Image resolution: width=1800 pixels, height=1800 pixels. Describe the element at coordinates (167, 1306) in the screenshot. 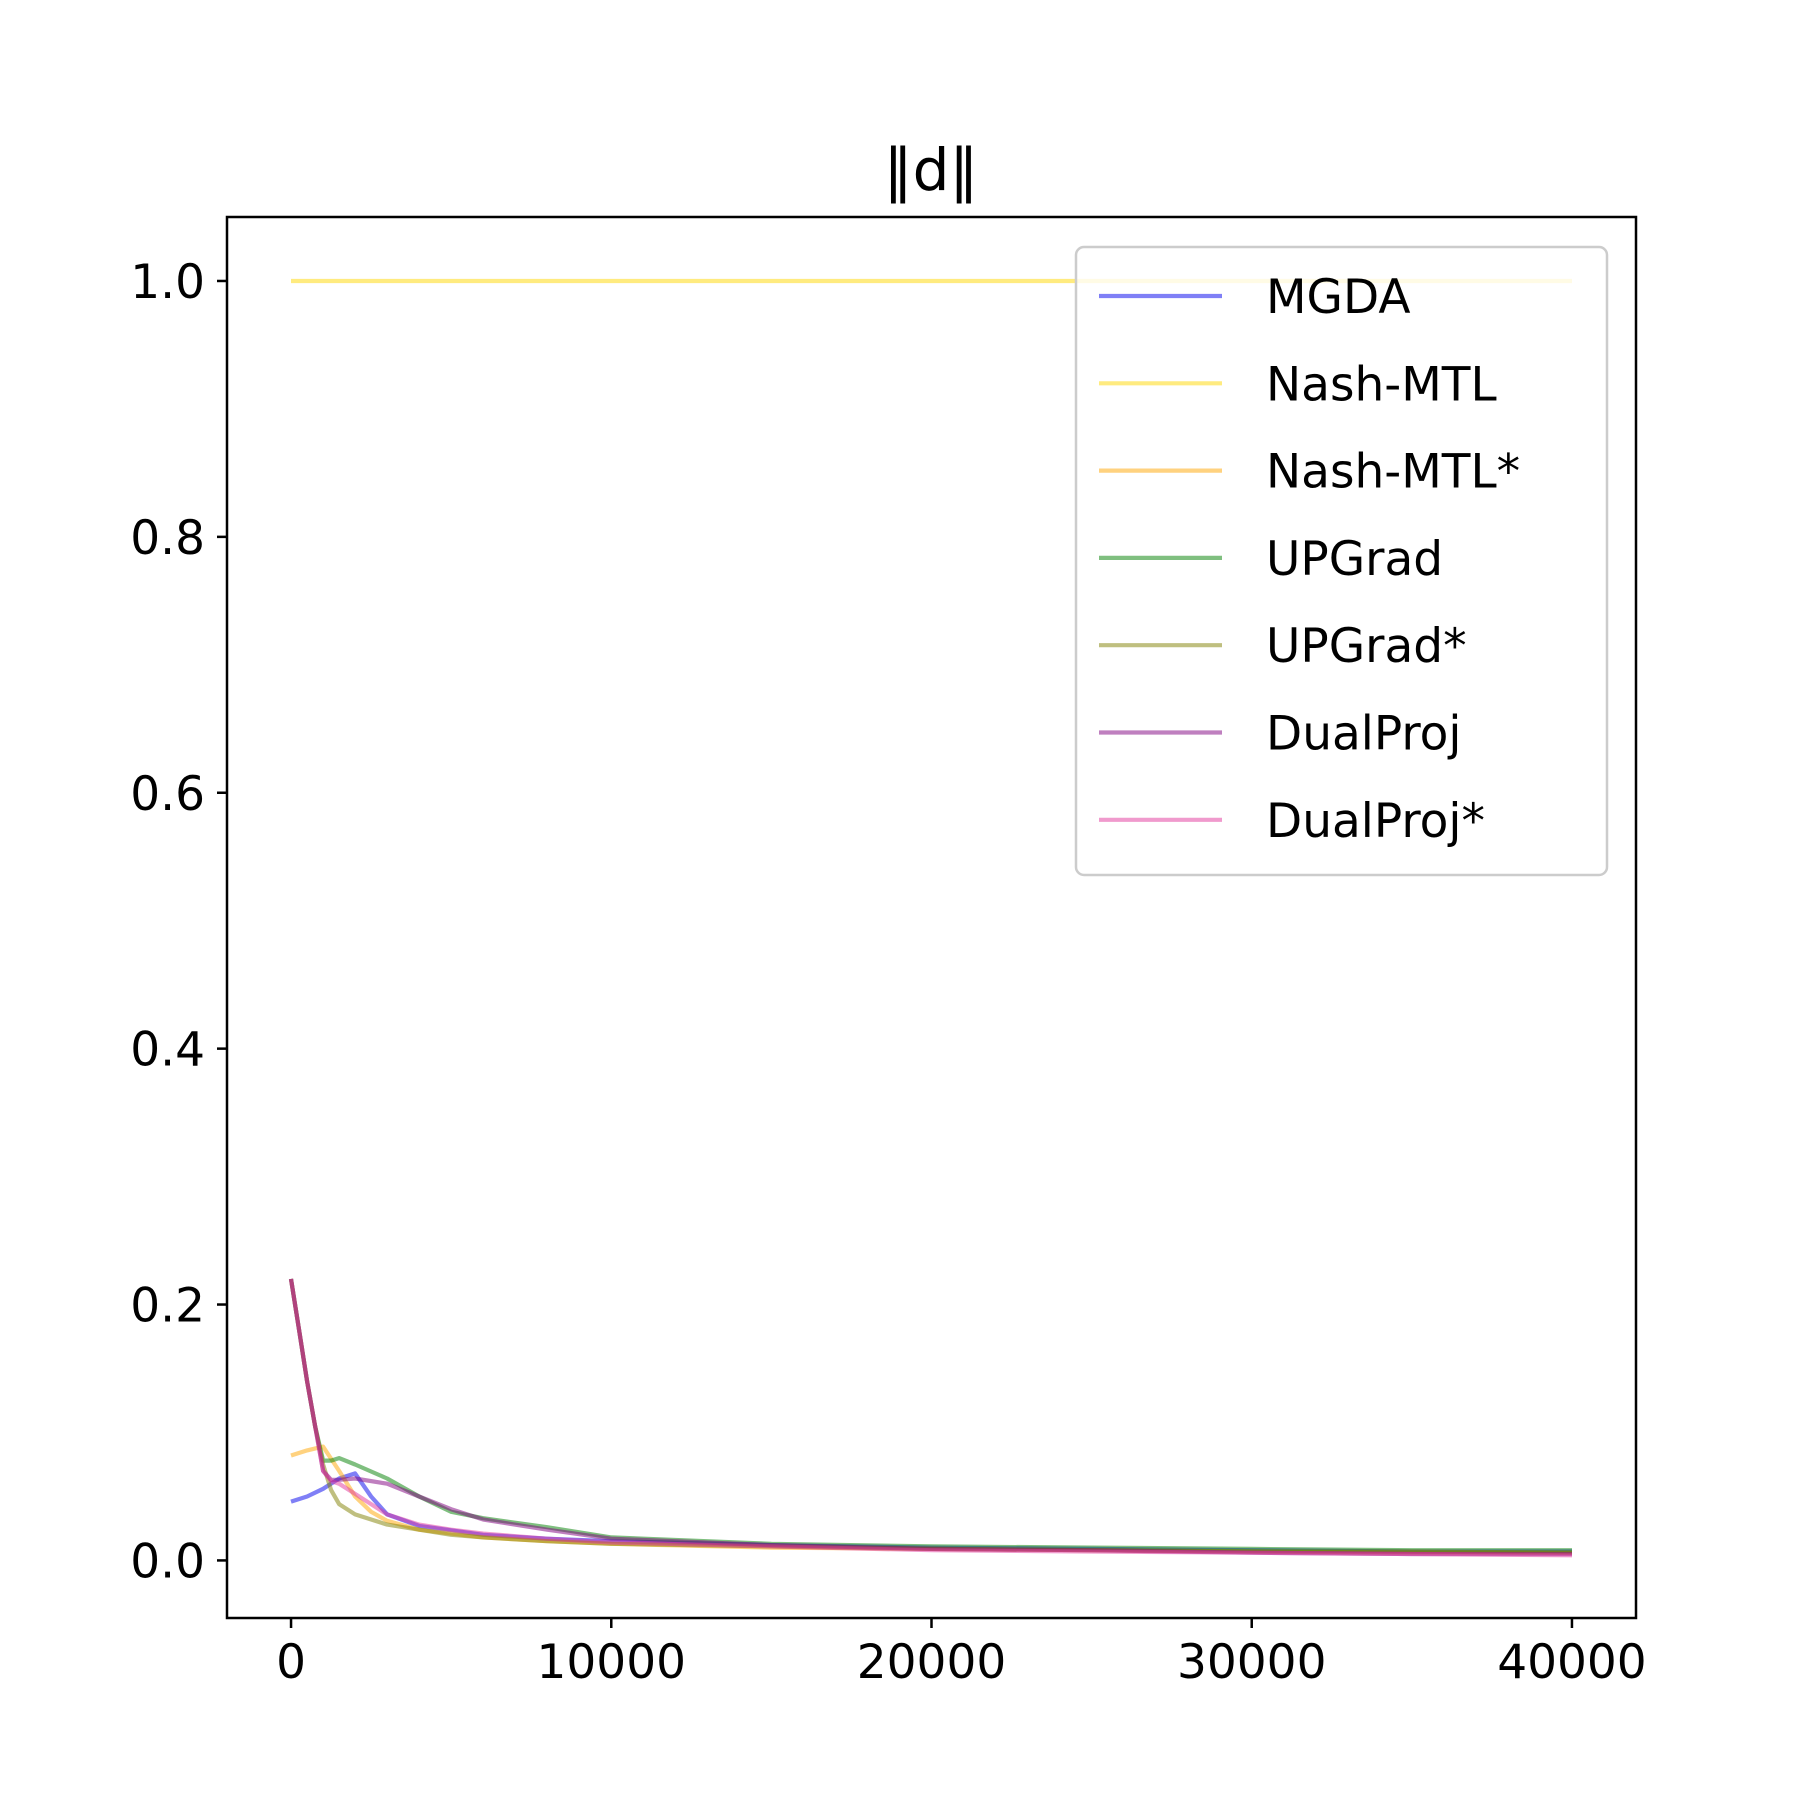

I see `y-tick-label: 0.2` at that location.